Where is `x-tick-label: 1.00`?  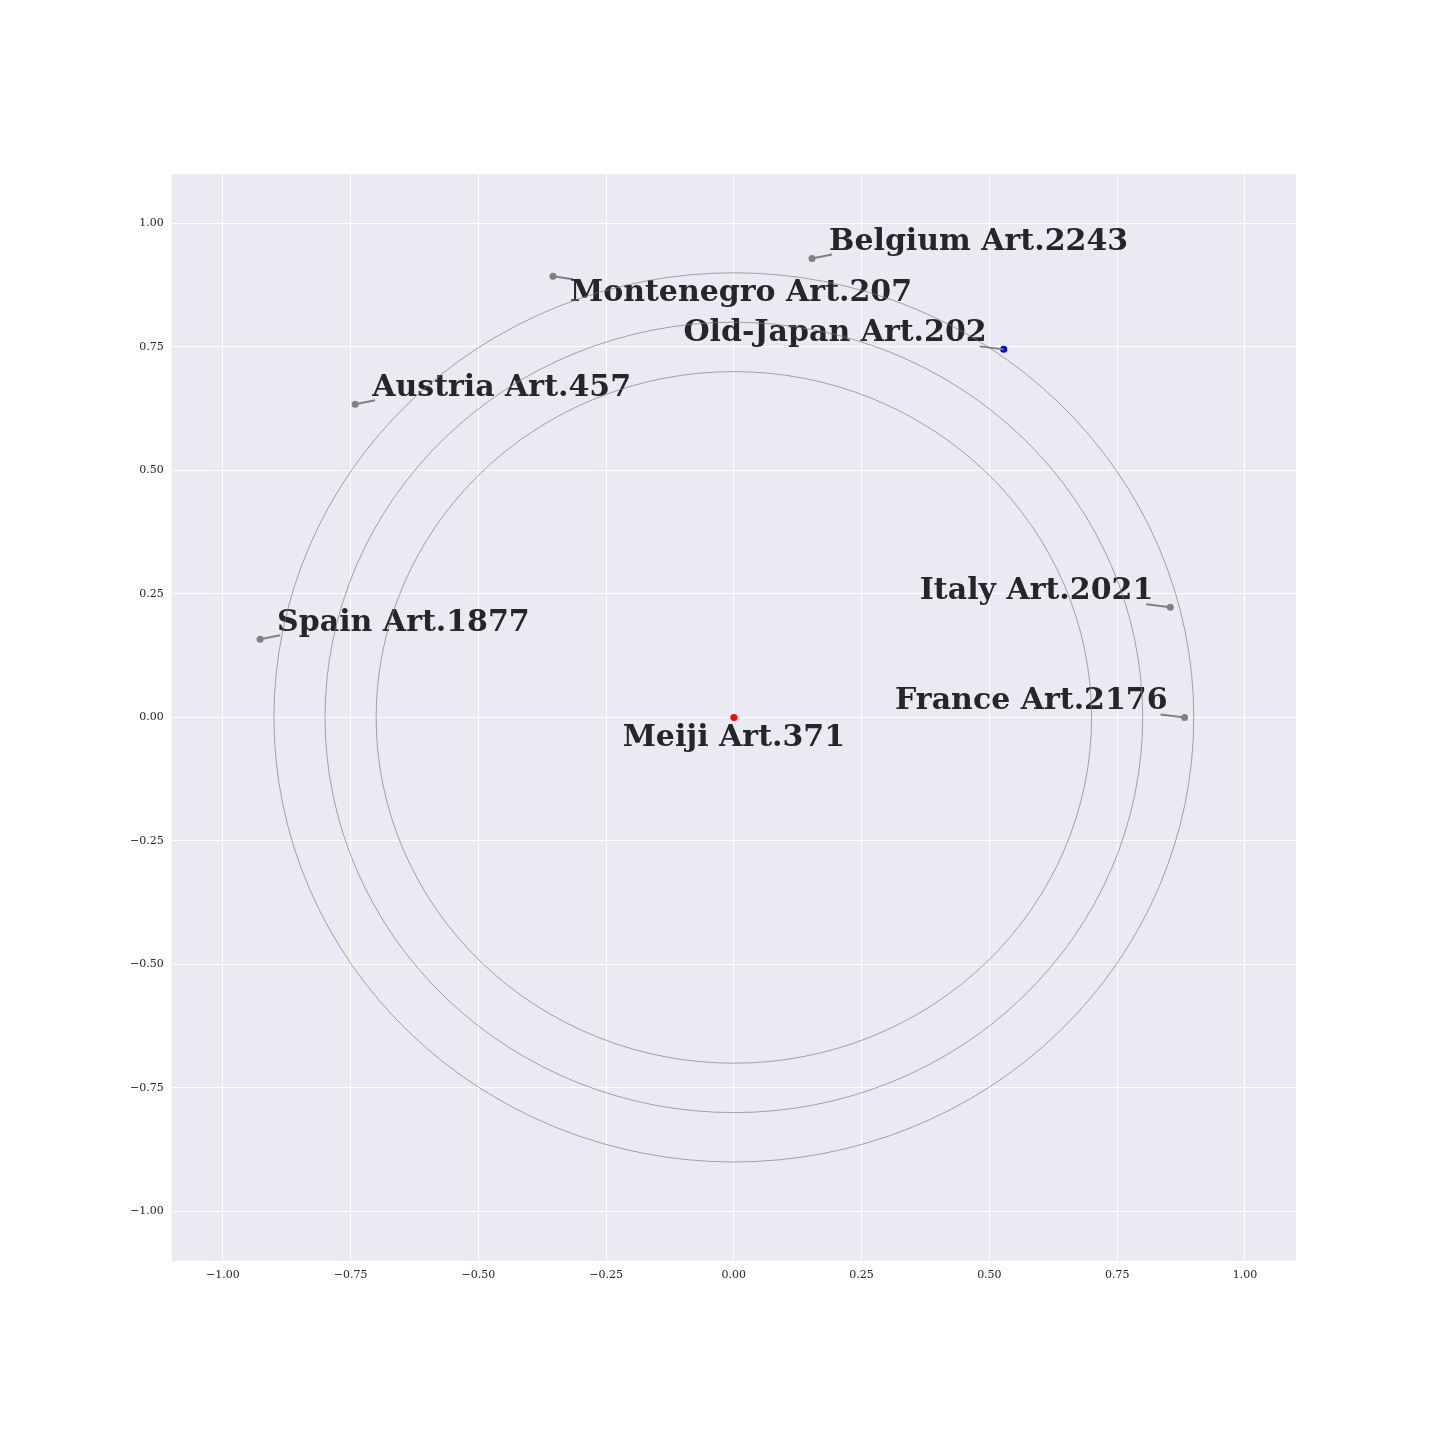 x-tick-label: 1.00 is located at coordinates (1245, 1275).